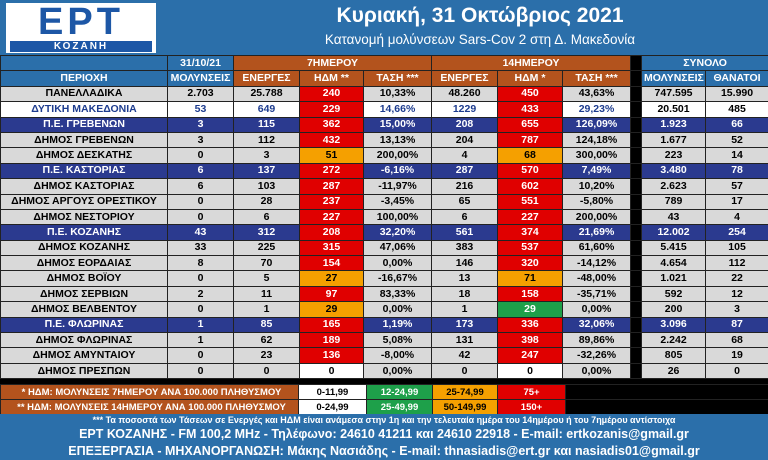 Image resolution: width=768 pixels, height=460 pixels. What do you see at coordinates (674, 78) in the screenshot?
I see `column-header: ΜΟΛΥΝΣΕΙΣ` at bounding box center [674, 78].